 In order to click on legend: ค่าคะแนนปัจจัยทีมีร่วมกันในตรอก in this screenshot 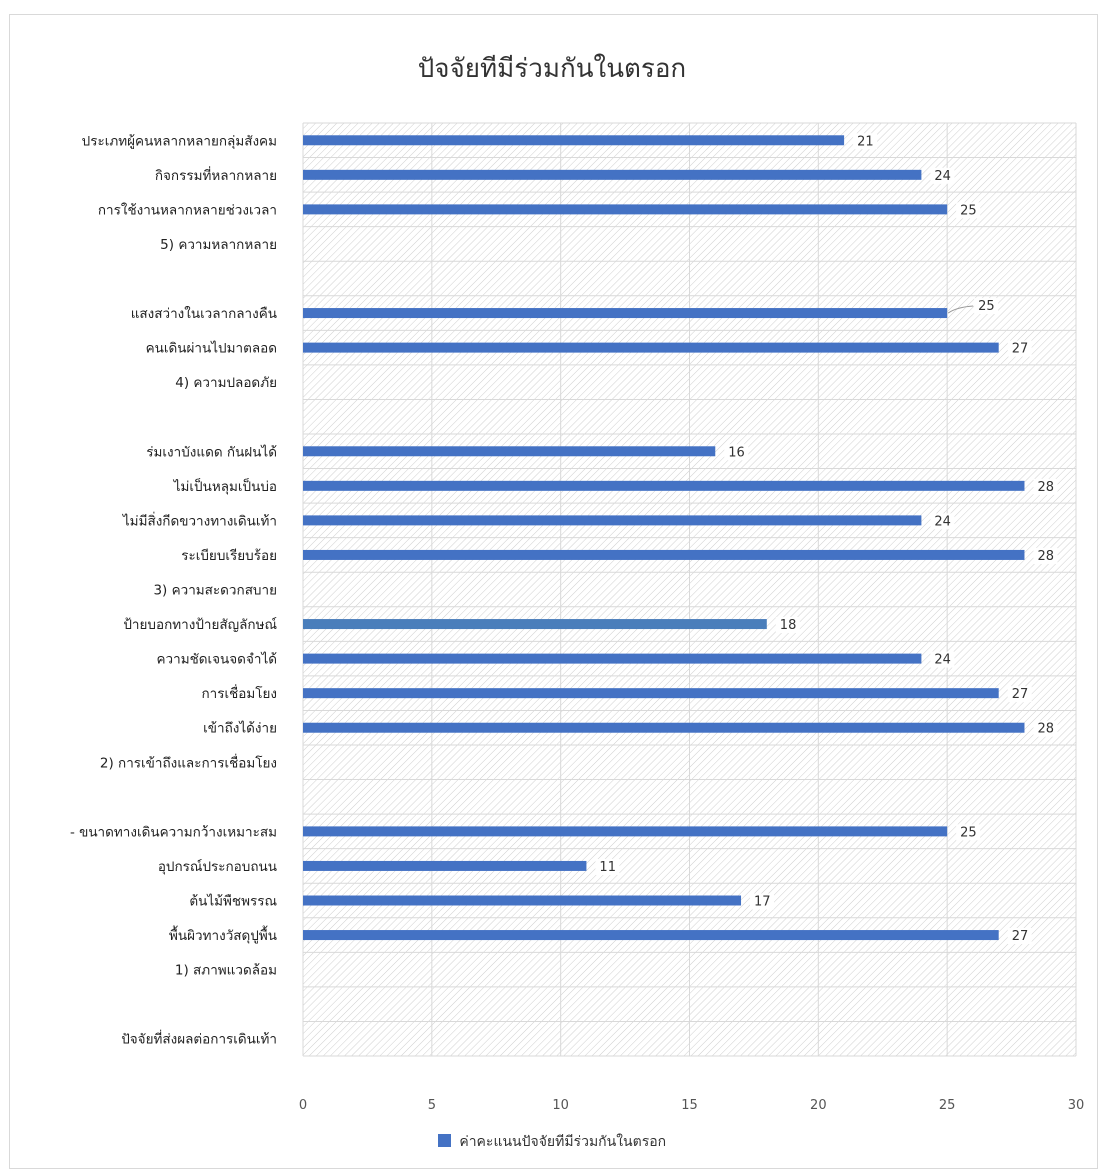, I will do `click(552, 1142)`.